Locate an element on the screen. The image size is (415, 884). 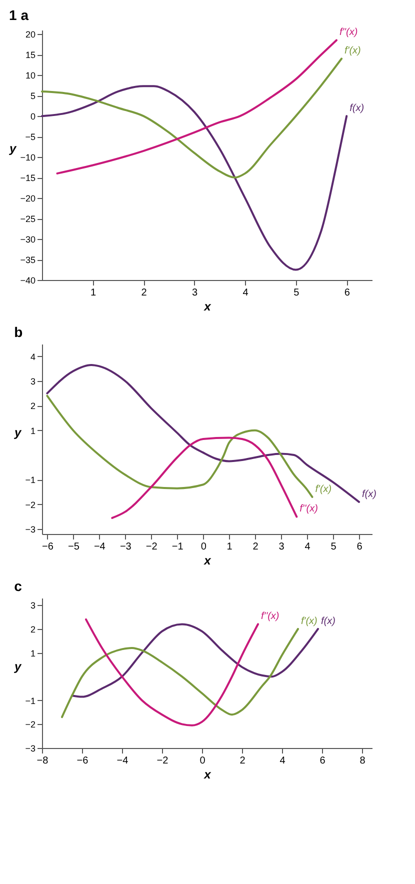
chart-title: 1 a is located at coordinates (19, 15).